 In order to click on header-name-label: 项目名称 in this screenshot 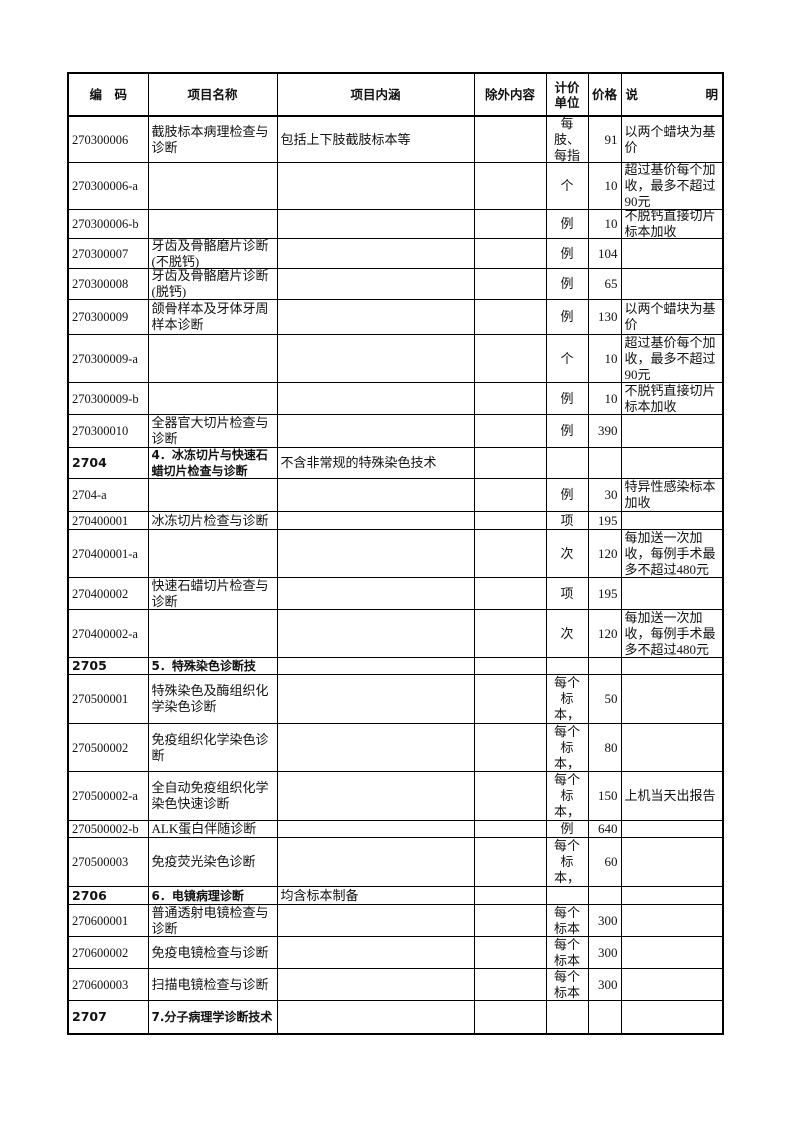, I will do `click(212, 94)`.